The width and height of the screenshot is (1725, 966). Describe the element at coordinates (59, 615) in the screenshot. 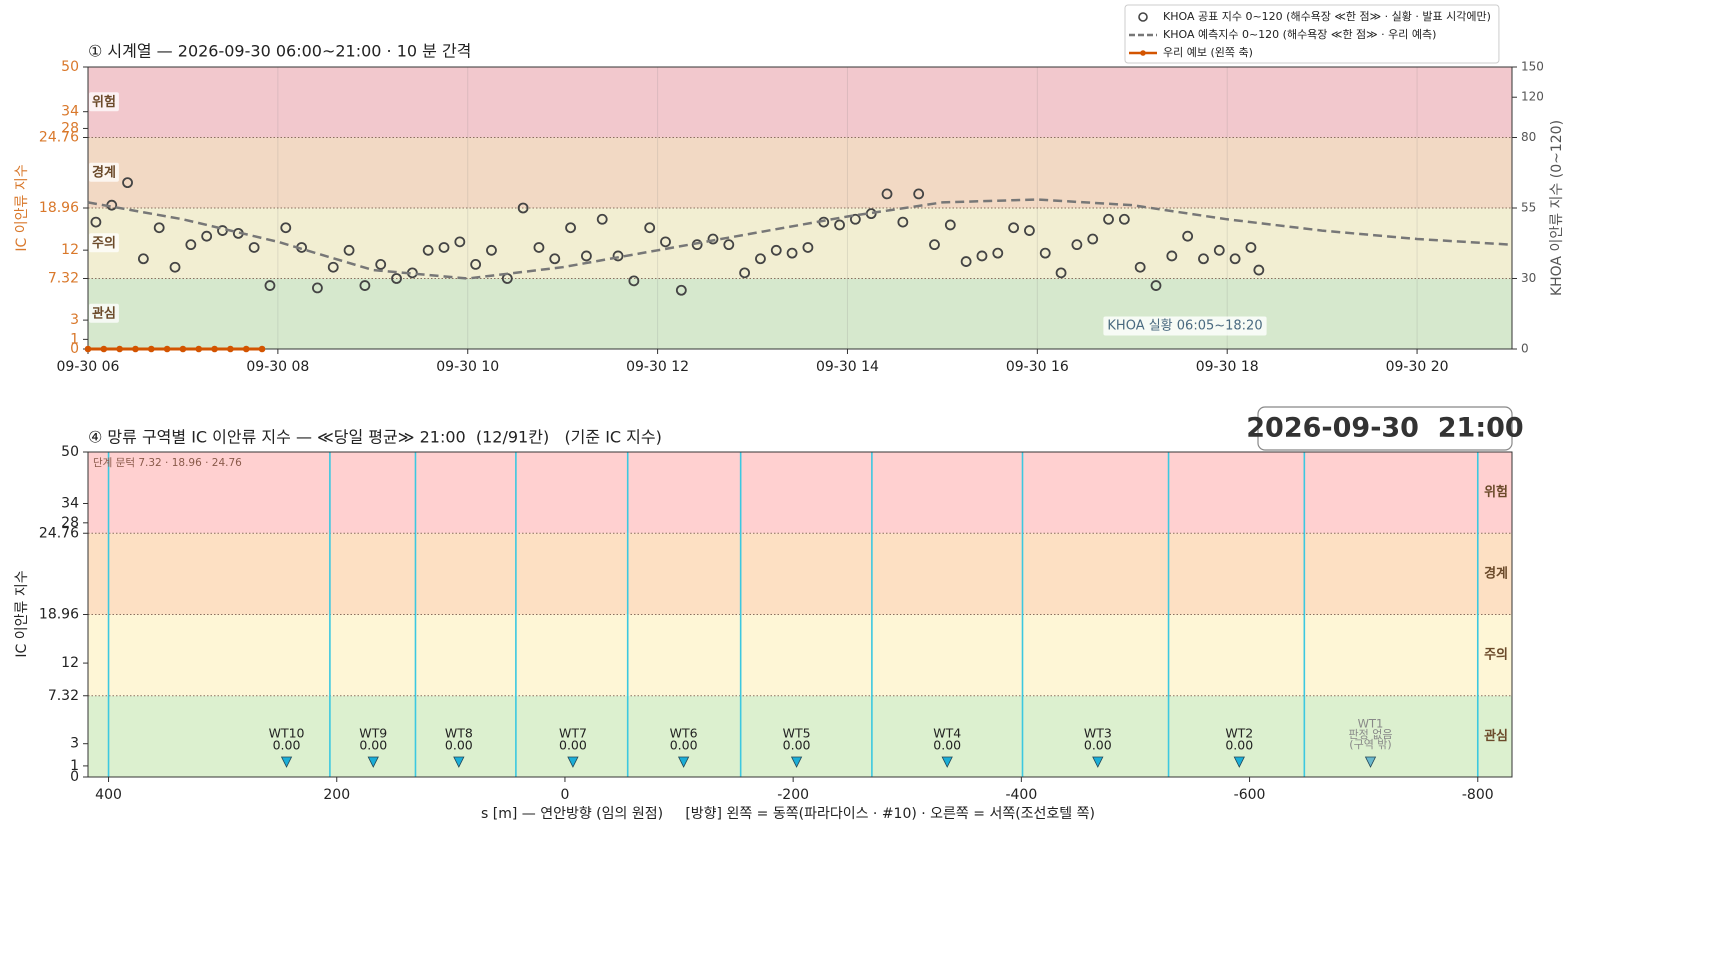

I see `y-tick-label: 18.96` at that location.